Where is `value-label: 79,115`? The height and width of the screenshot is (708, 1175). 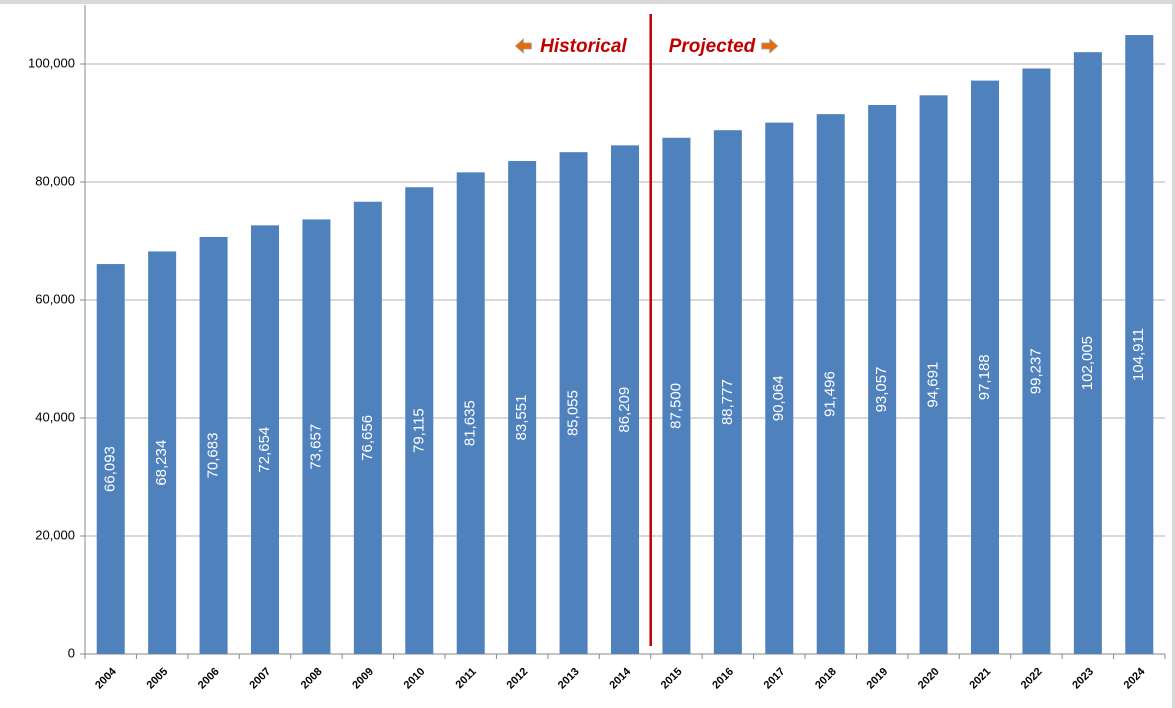 value-label: 79,115 is located at coordinates (418, 430).